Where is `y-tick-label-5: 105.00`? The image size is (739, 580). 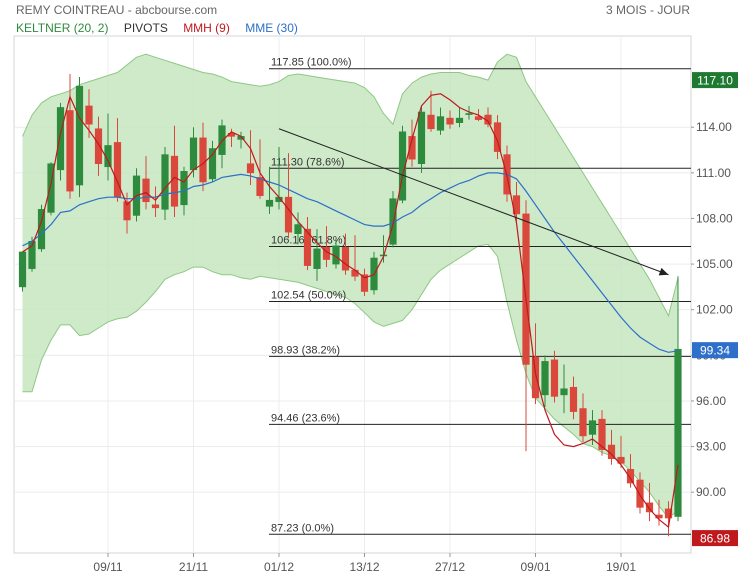
y-tick-label-5: 105.00 is located at coordinates (714, 264).